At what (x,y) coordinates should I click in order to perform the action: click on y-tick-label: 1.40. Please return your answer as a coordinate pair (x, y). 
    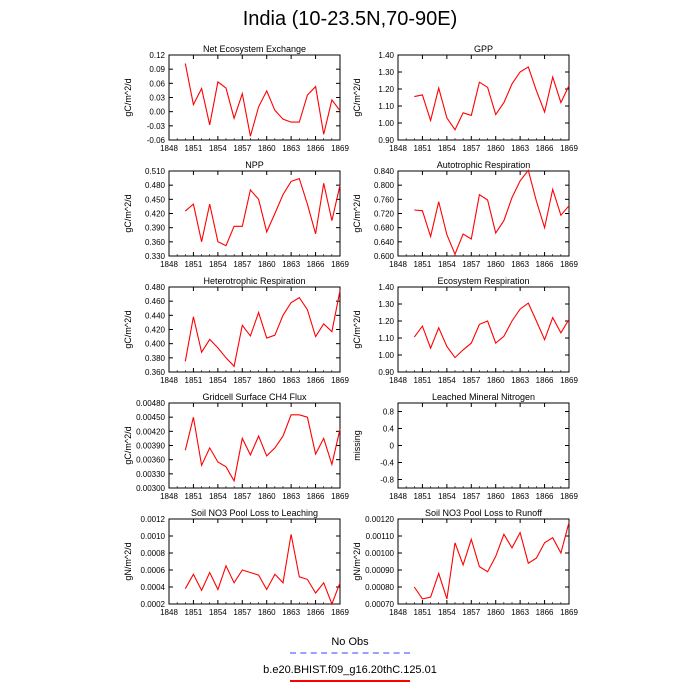
    Looking at the image, I should click on (386, 55).